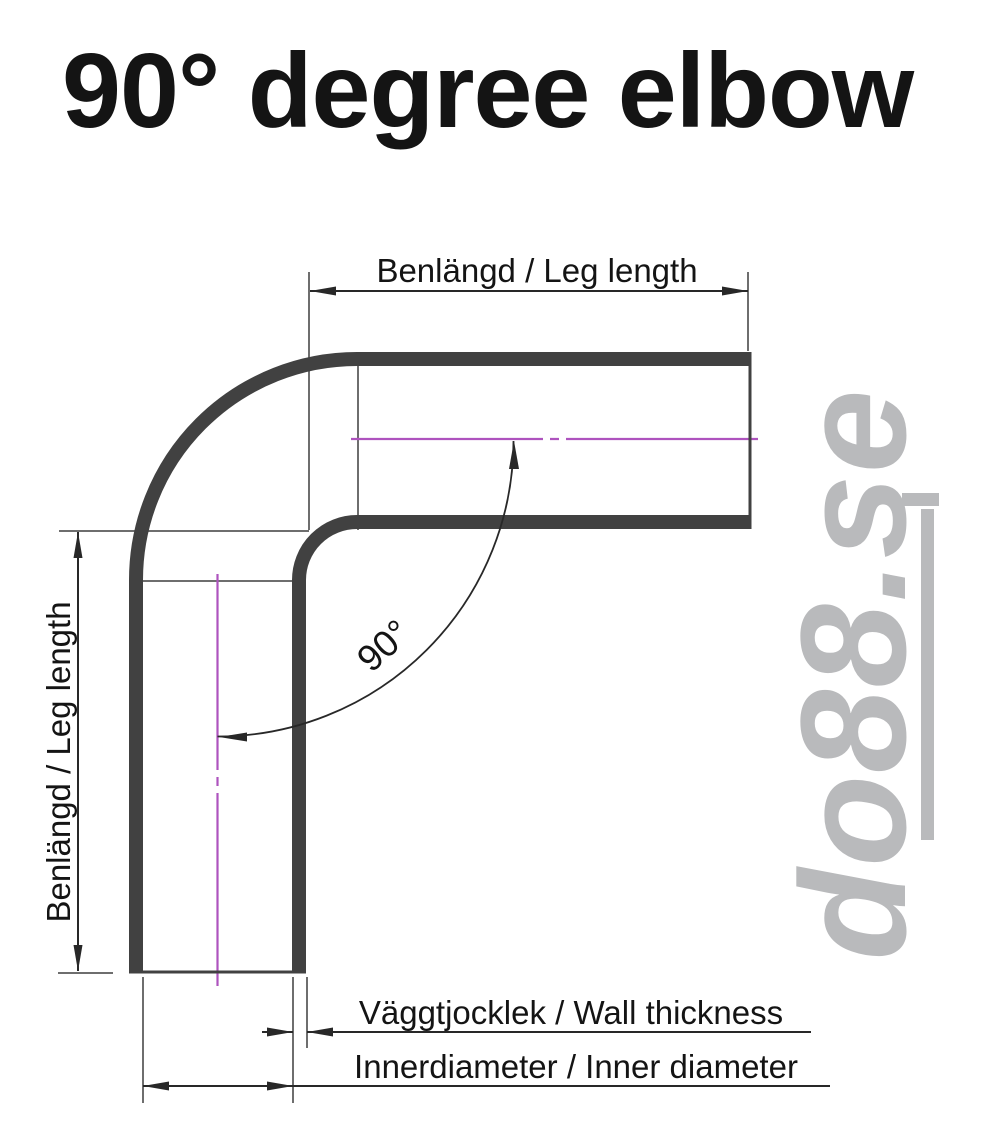  I want to click on label-wall-thickness: Väggtjocklek / Wall thickness, so click(571, 1012).